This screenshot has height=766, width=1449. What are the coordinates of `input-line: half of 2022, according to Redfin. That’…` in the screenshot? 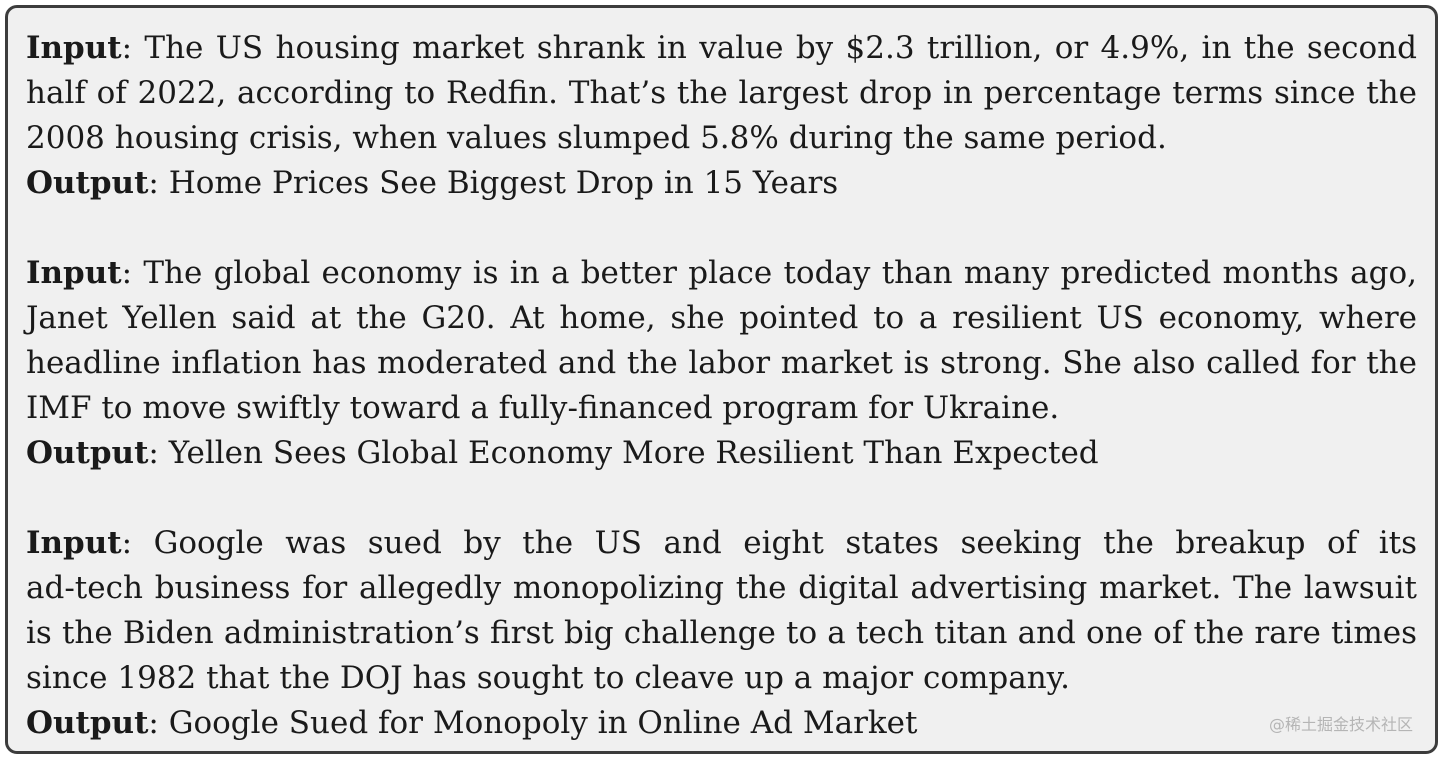 It's located at (721, 93).